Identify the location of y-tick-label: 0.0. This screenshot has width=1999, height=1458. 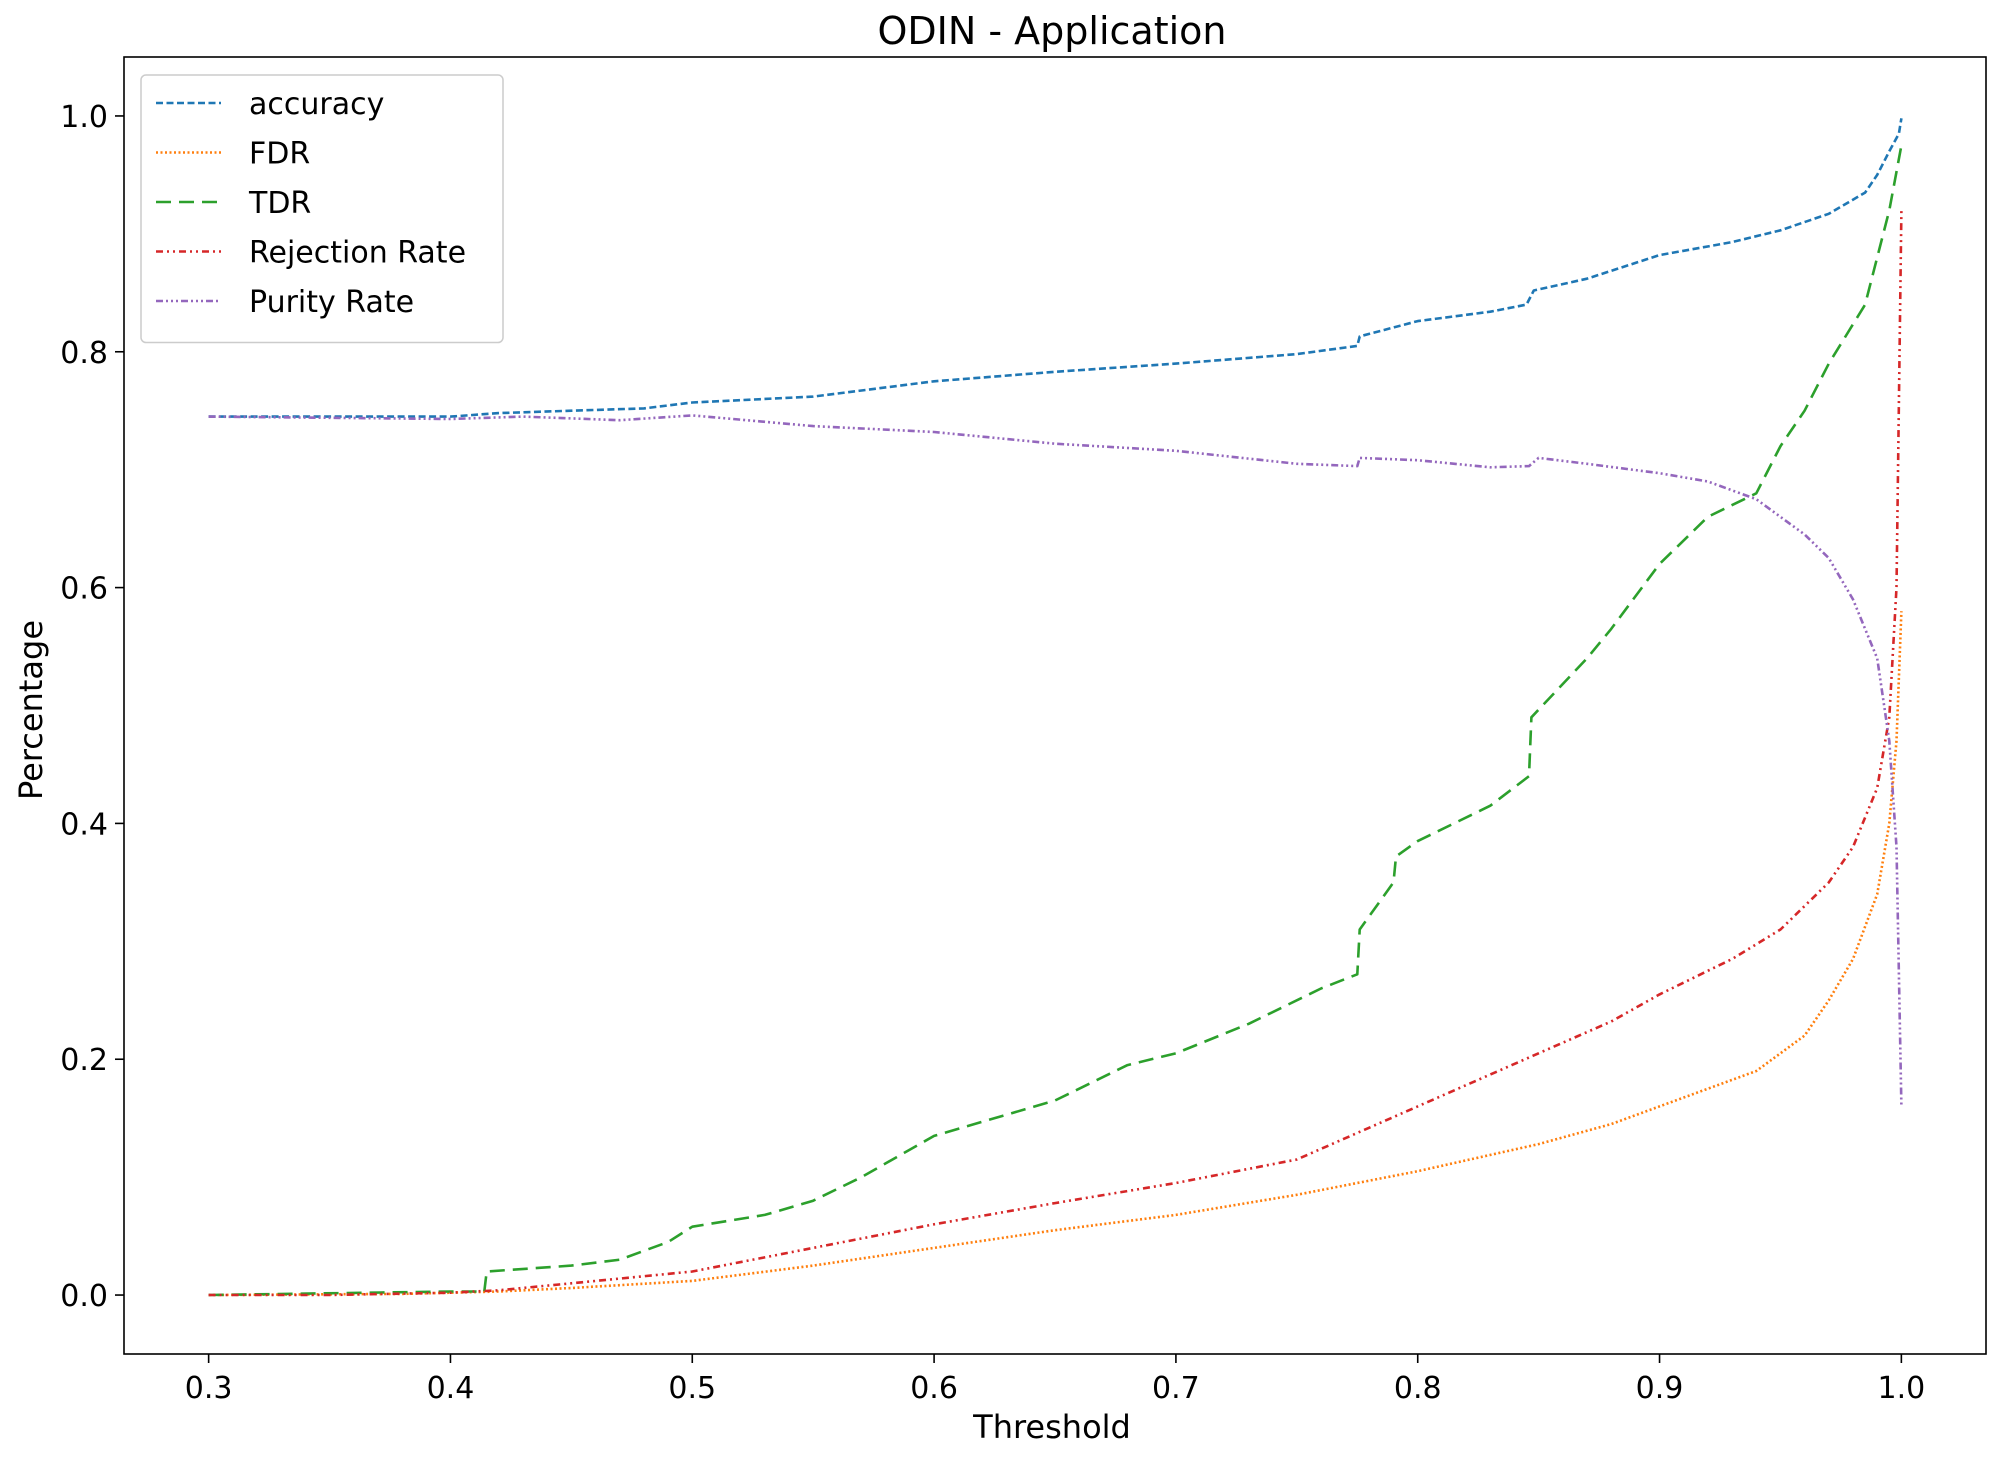
(84, 1296).